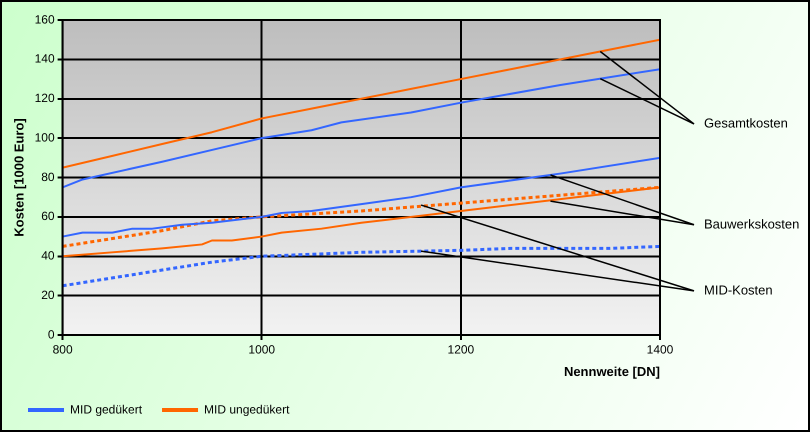 The width and height of the screenshot is (810, 432). What do you see at coordinates (461, 349) in the screenshot?
I see `x-tick-label: 1200` at bounding box center [461, 349].